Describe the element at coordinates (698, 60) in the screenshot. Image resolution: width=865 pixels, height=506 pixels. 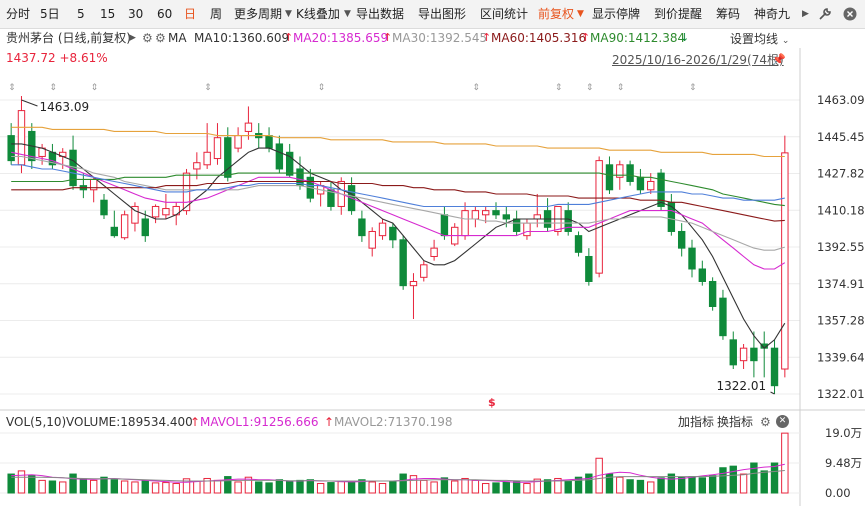
I see `date-range: 2025/10/16-2026/1/29(74根)` at that location.